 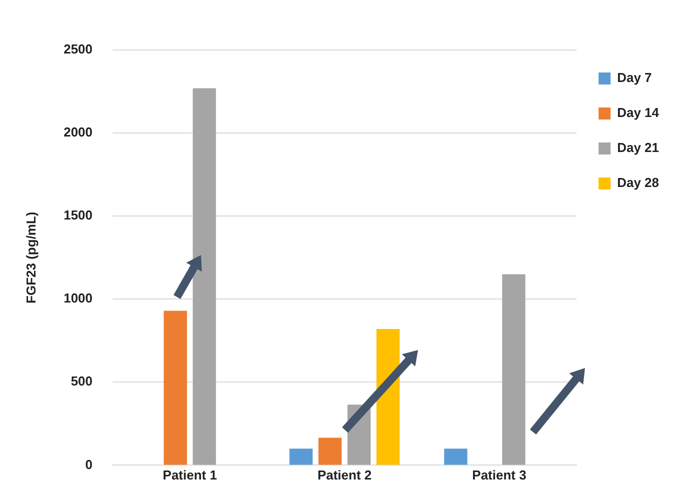 What do you see at coordinates (344, 475) in the screenshot?
I see `x-tick-label: Patient 2` at bounding box center [344, 475].